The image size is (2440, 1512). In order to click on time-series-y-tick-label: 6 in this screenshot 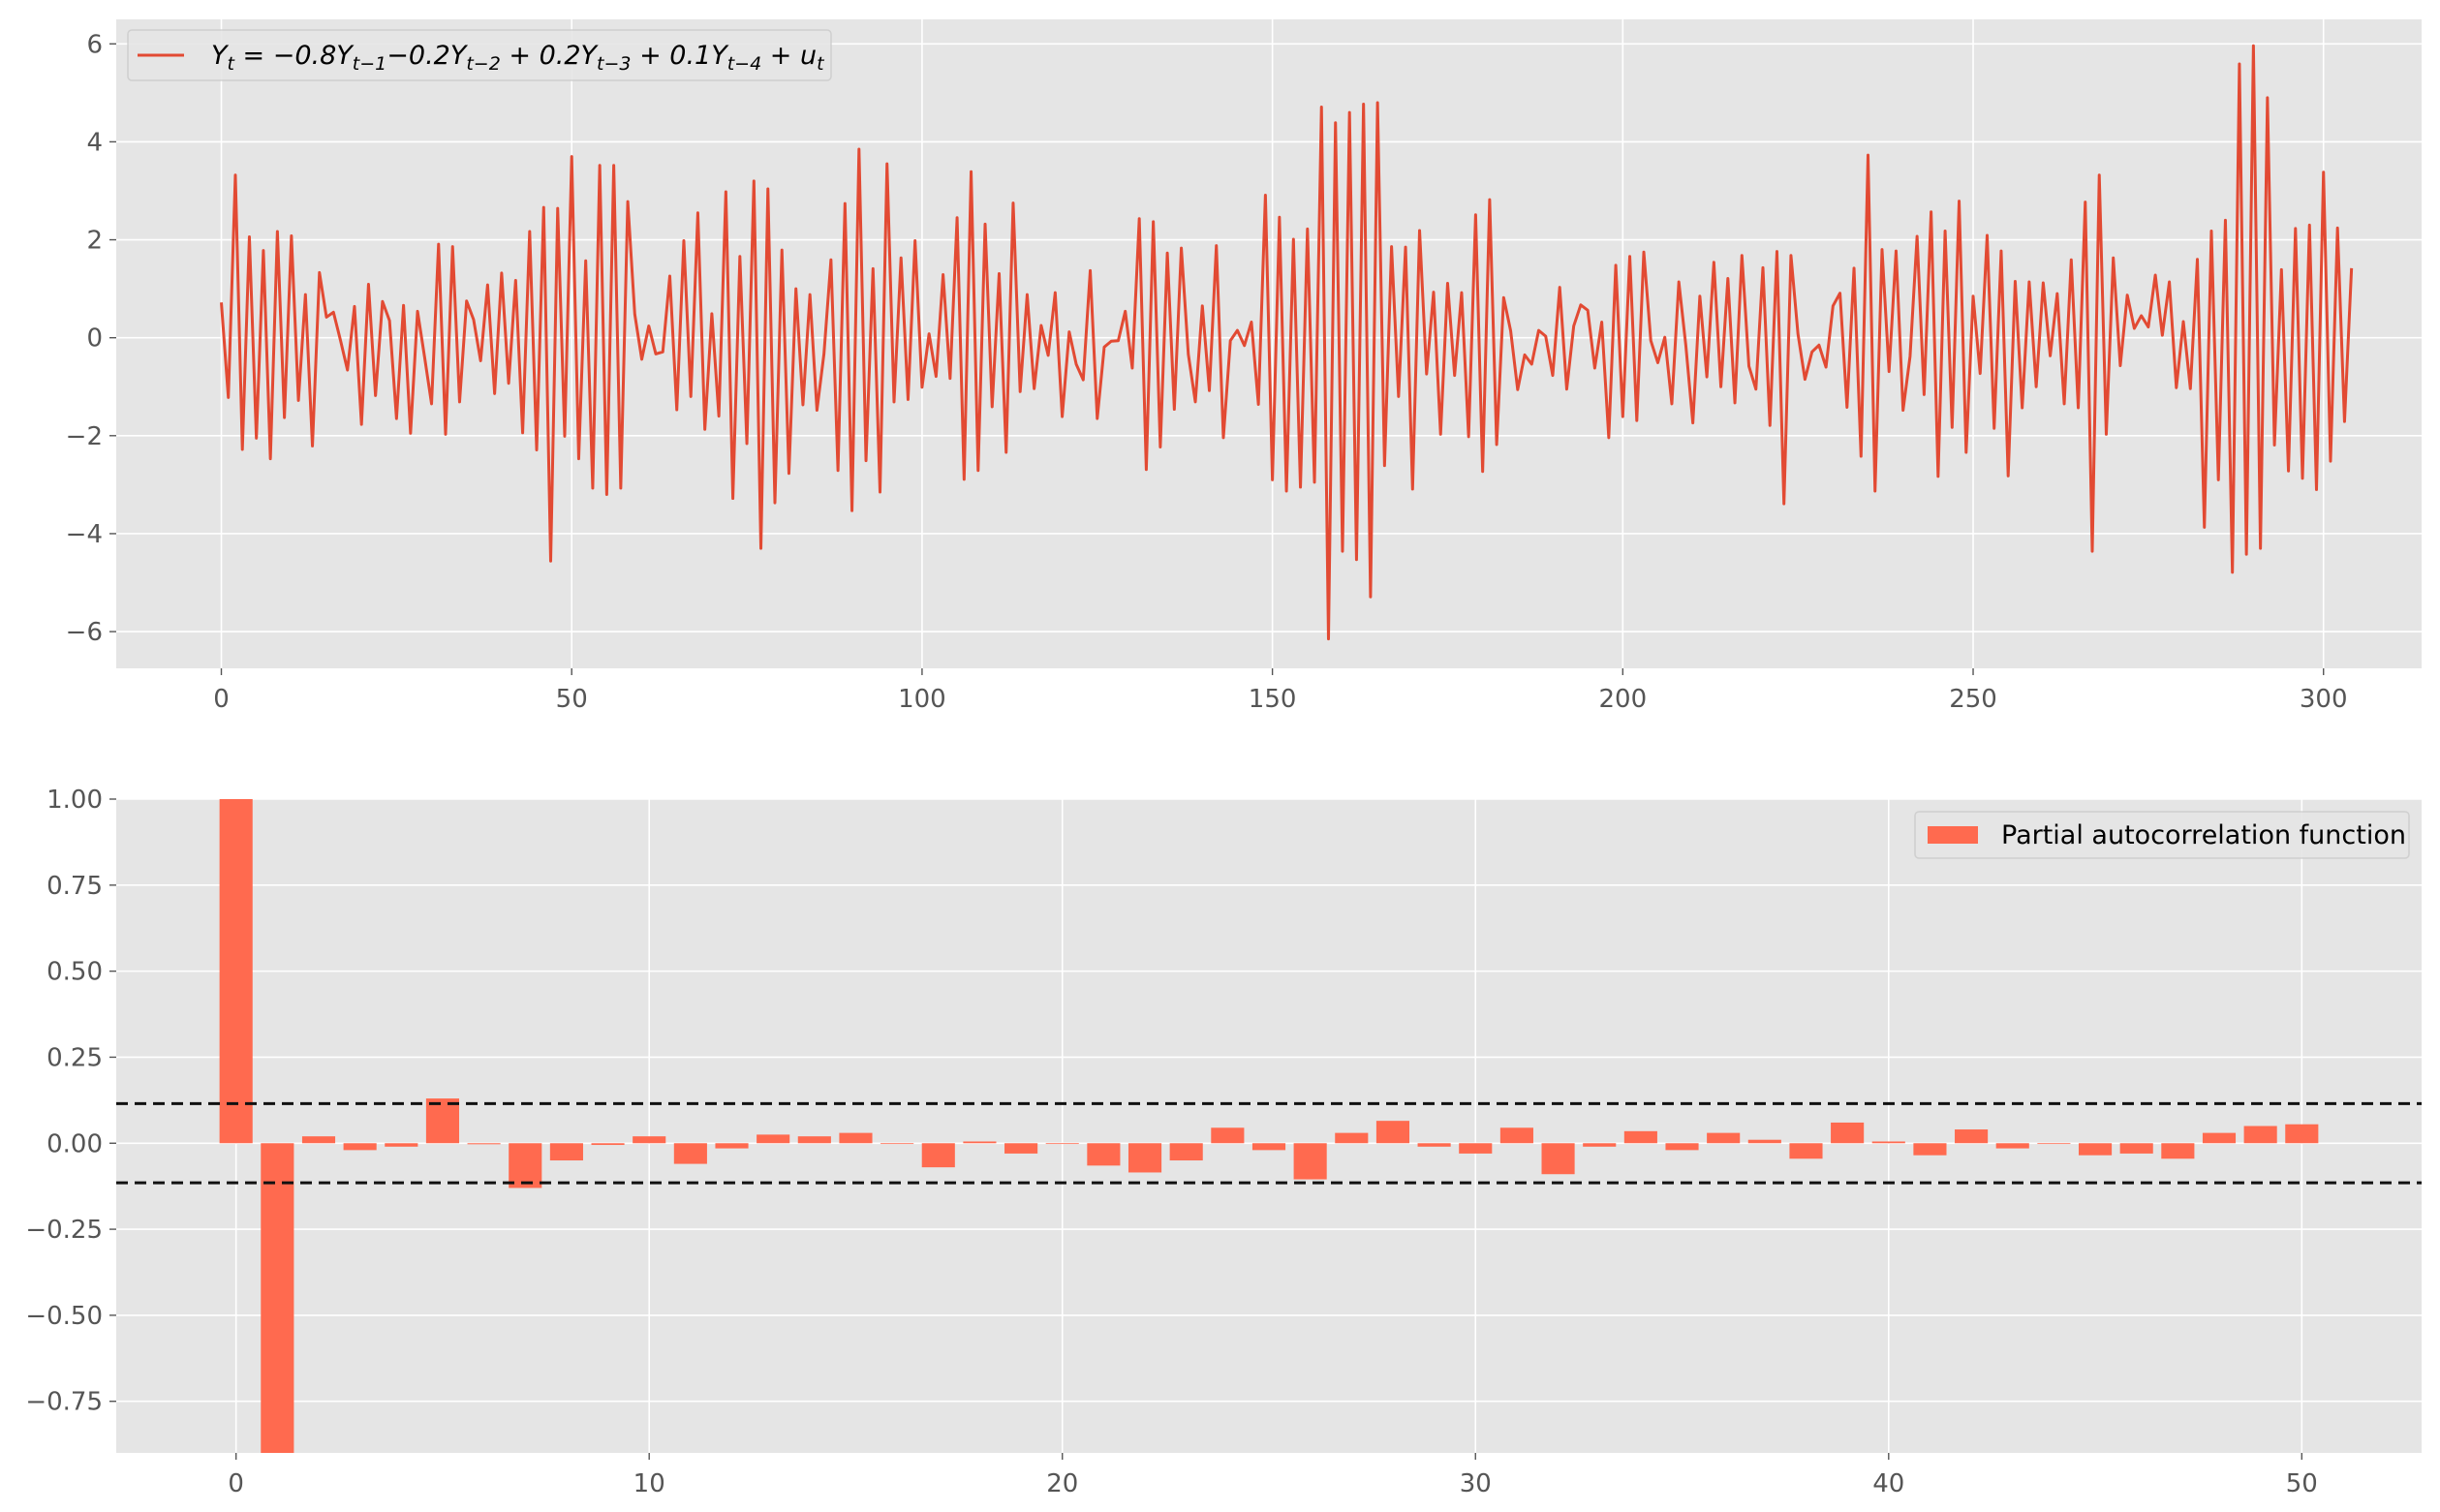, I will do `click(94, 45)`.